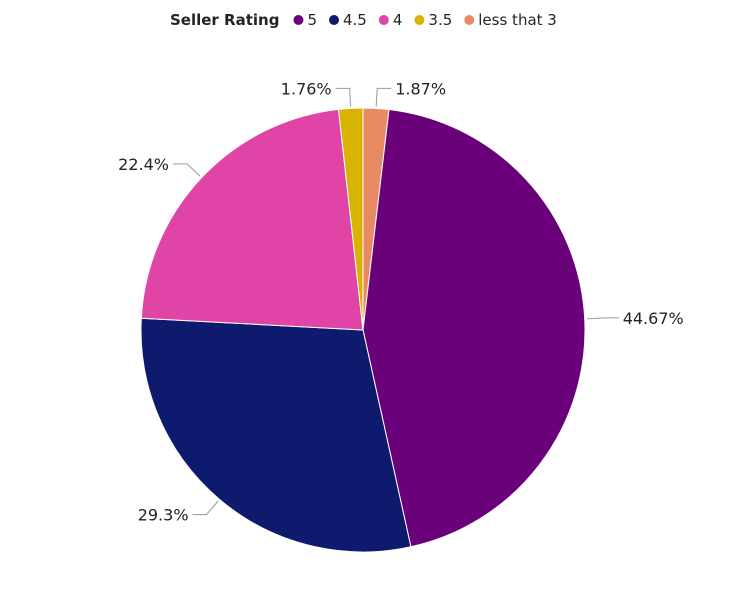 Image resolution: width=744 pixels, height=592 pixels. What do you see at coordinates (305, 20) in the screenshot?
I see `legend-item-5: 5` at bounding box center [305, 20].